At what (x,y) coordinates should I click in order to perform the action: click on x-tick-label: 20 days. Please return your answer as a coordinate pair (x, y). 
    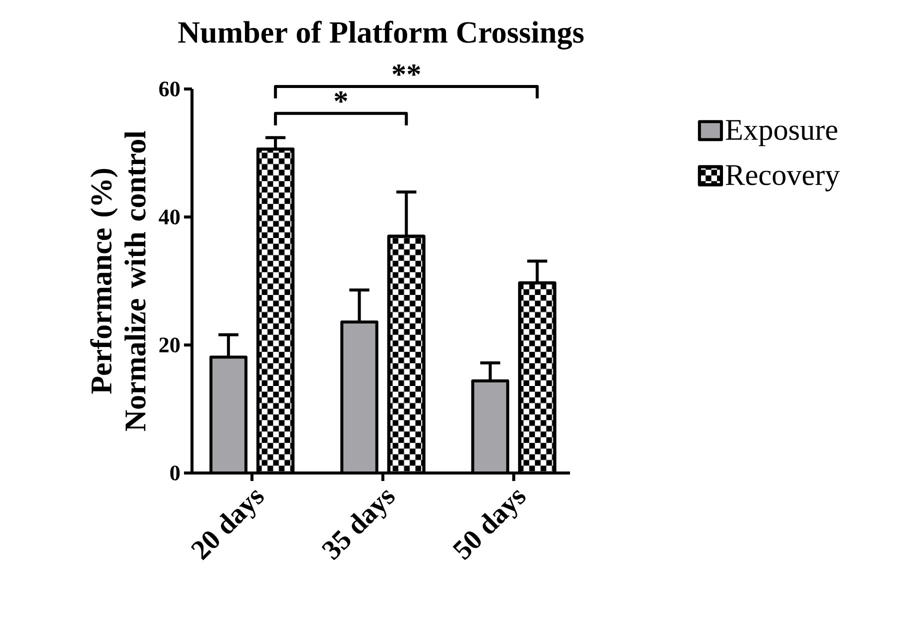
    Looking at the image, I should click on (227, 525).